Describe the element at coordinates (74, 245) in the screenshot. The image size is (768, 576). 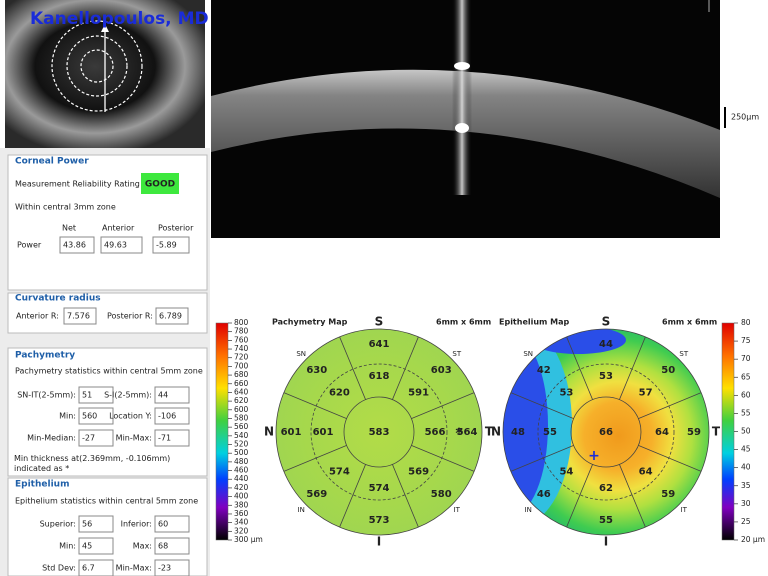
I see `value: 43.86` at that location.